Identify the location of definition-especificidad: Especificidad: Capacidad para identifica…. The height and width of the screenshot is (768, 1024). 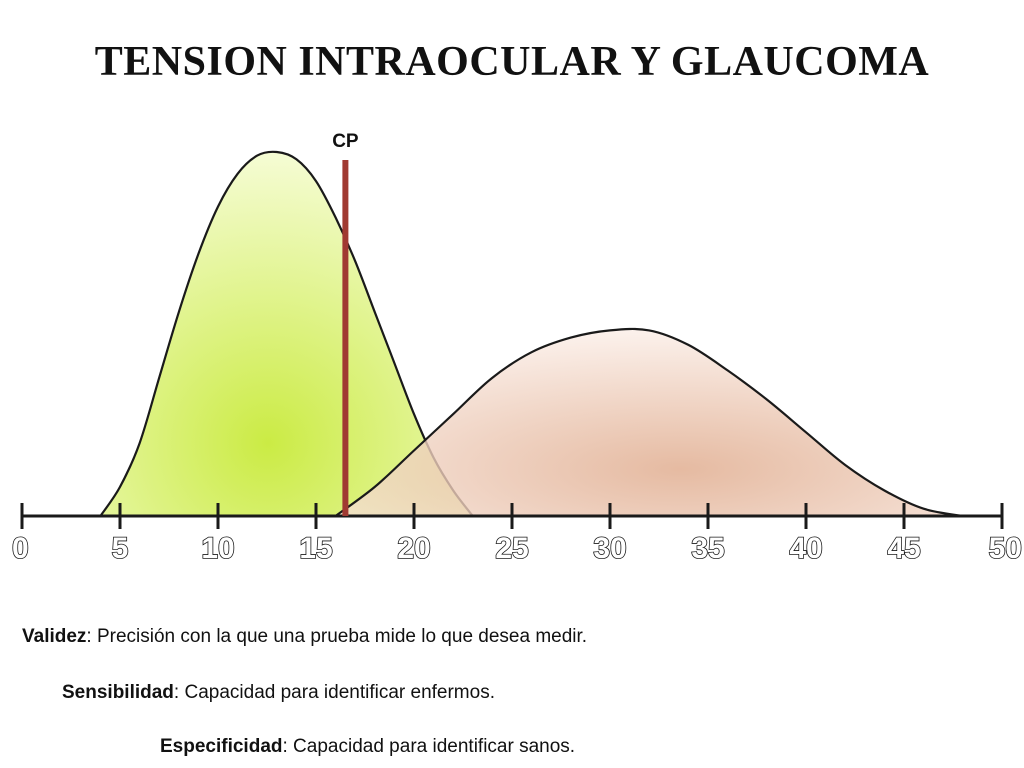
(367, 747).